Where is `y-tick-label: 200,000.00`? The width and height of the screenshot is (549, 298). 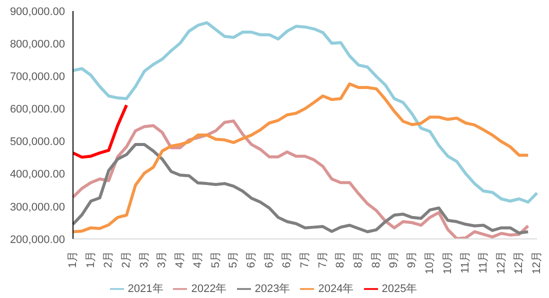 y-tick-label: 200,000.00 is located at coordinates (37, 240).